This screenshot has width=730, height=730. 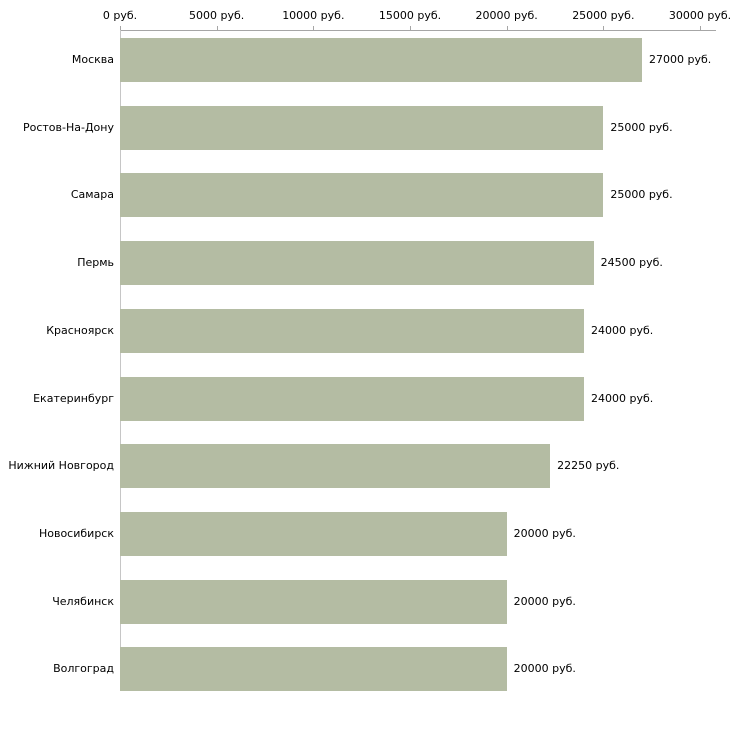 I want to click on y-axis-line, so click(x=120, y=360).